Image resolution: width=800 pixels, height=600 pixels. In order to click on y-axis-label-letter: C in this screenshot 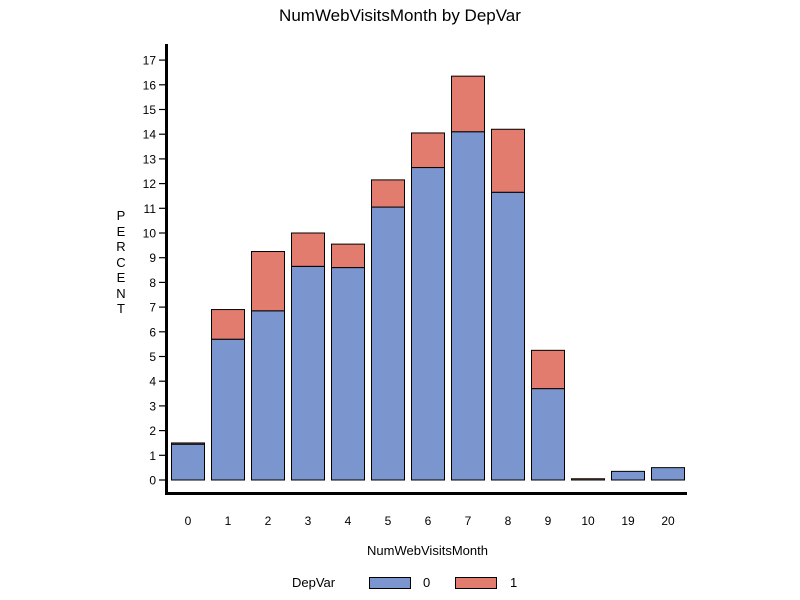, I will do `click(121, 262)`.